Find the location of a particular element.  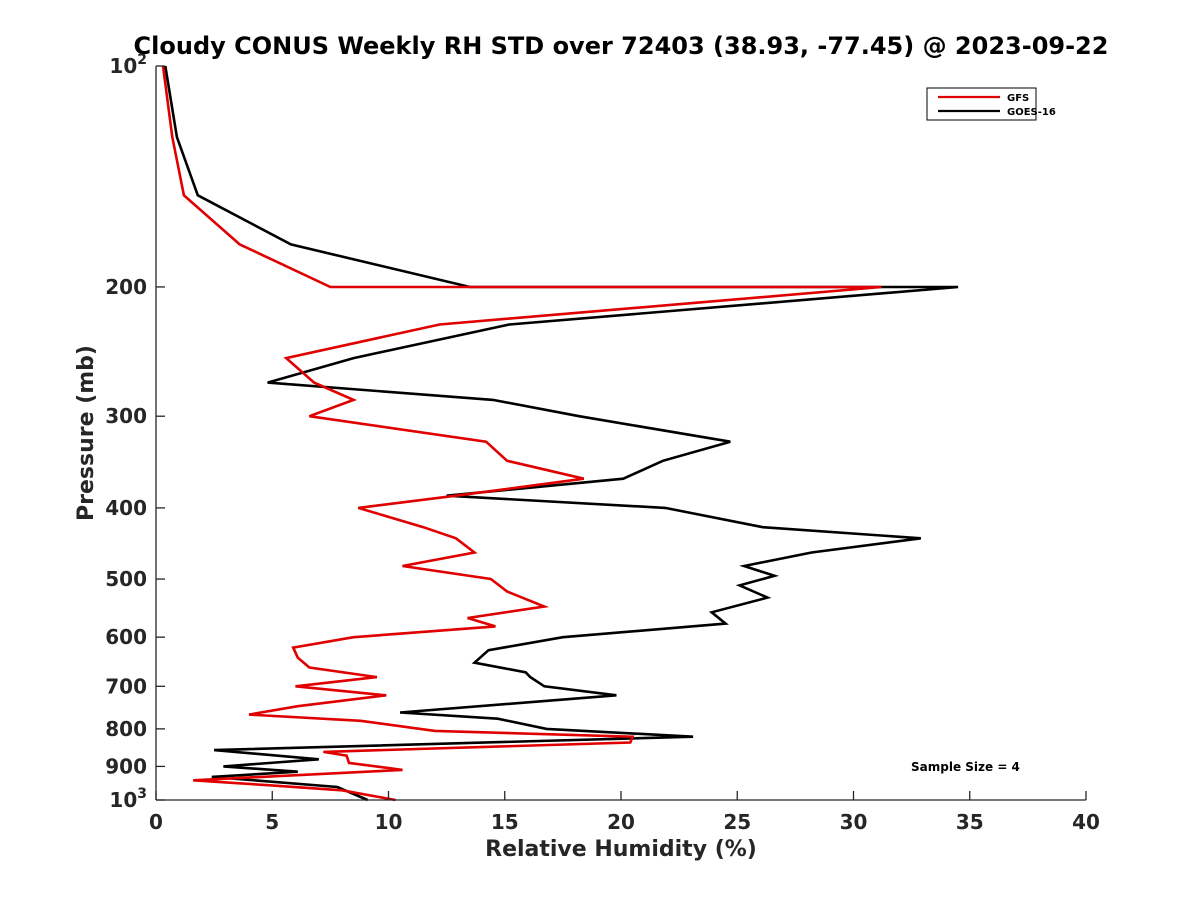

y-tick-label: 10³ is located at coordinates (128, 799).